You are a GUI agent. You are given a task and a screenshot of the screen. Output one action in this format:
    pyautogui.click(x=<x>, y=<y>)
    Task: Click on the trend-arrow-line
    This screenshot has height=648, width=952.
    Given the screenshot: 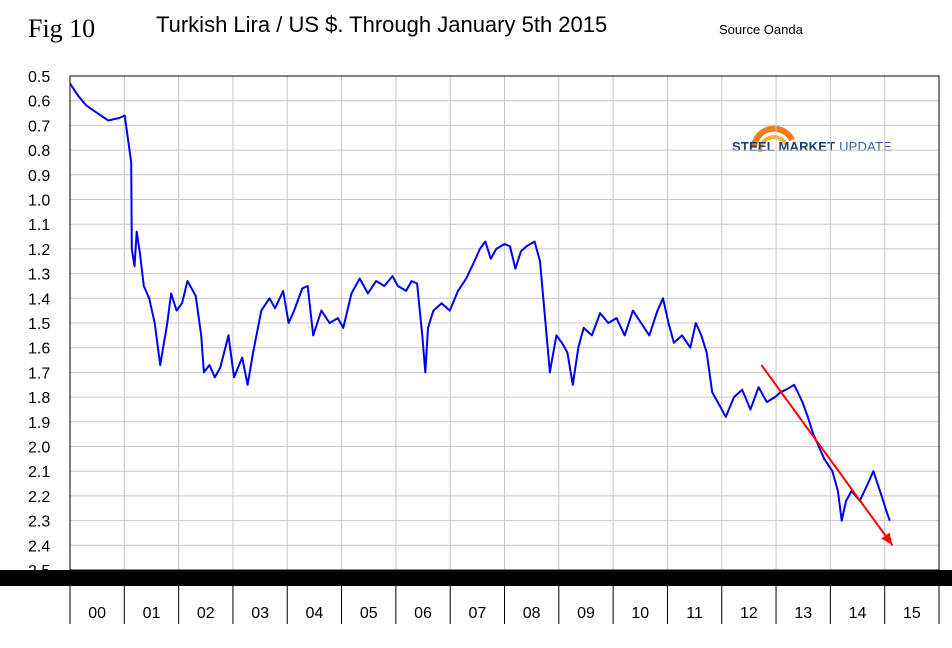 What is the action you would take?
    pyautogui.click(x=827, y=455)
    